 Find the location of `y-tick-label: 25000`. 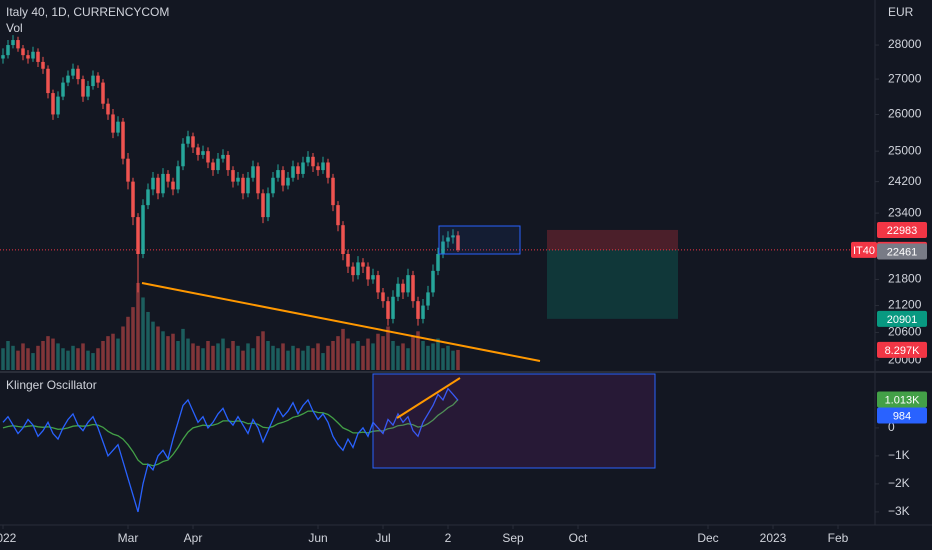

y-tick-label: 25000 is located at coordinates (905, 150).